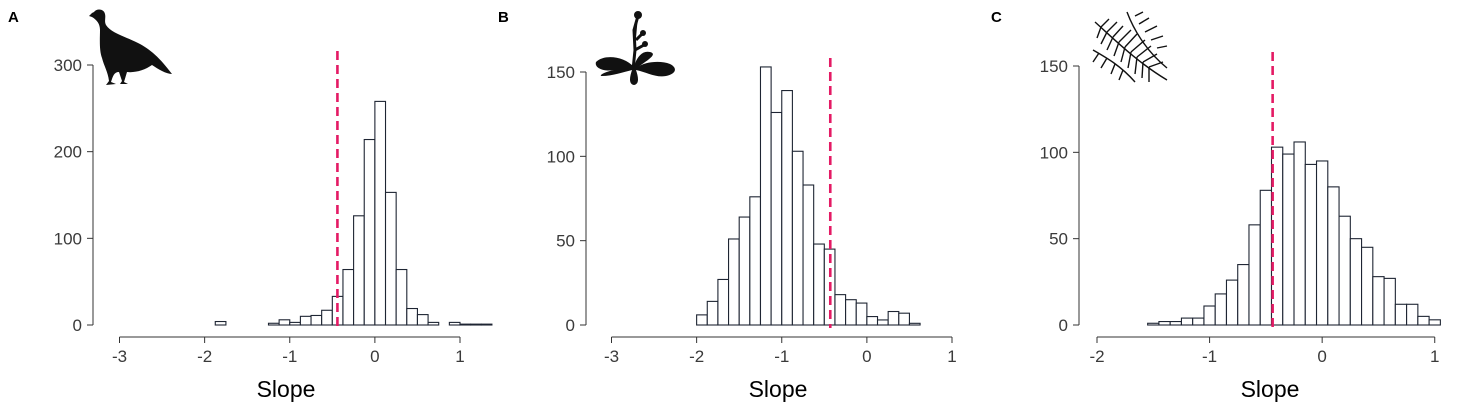  I want to click on y-axis: 0 50 100 150, so click(1060, 196).